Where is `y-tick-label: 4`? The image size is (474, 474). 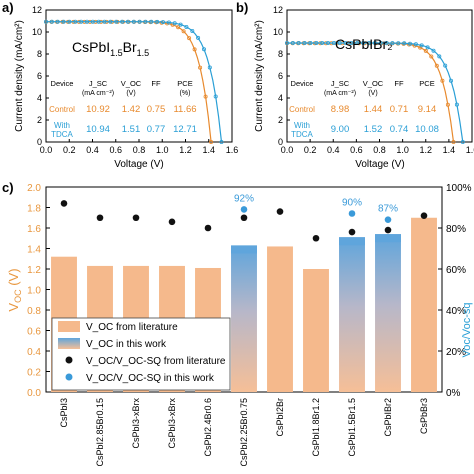 y-tick-label: 4 is located at coordinates (39, 98).